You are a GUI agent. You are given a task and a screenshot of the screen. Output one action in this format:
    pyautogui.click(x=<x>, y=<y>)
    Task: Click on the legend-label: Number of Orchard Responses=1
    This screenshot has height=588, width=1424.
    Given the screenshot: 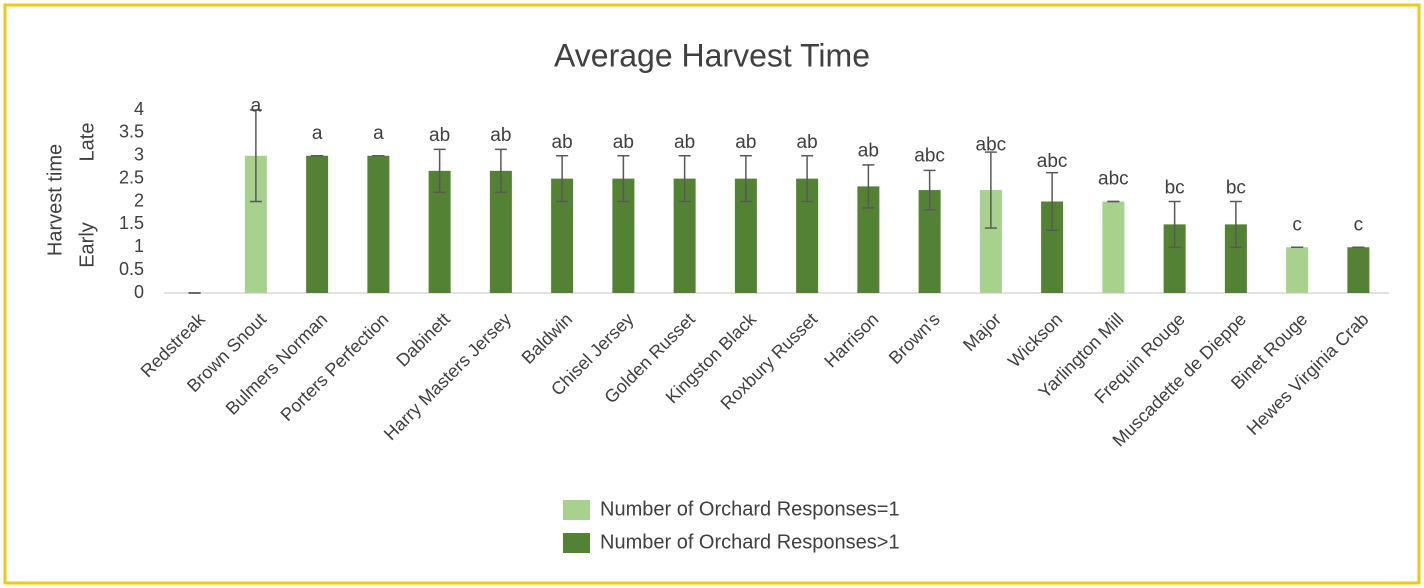 What is the action you would take?
    pyautogui.click(x=750, y=509)
    